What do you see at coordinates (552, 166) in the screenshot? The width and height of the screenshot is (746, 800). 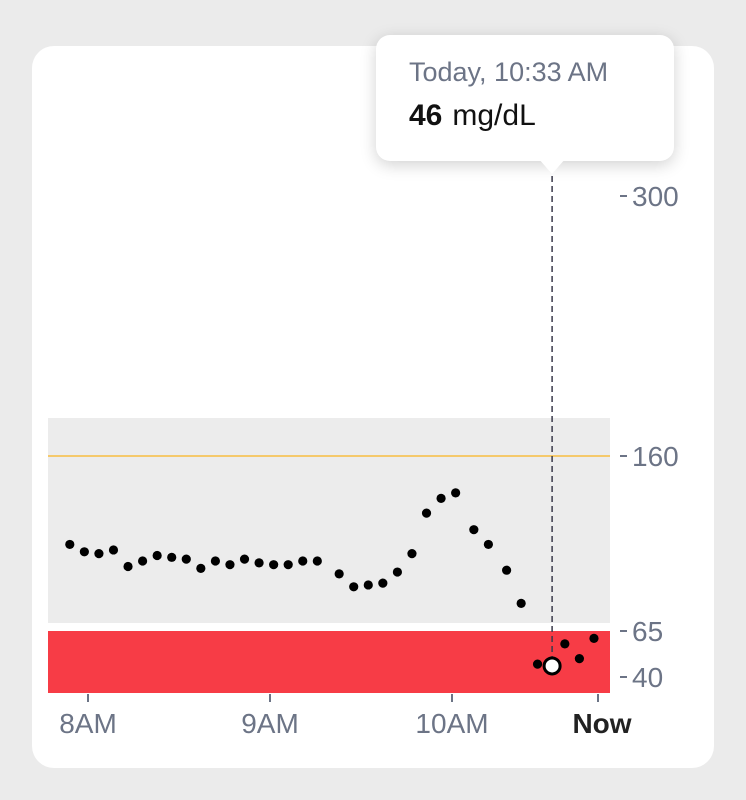 I see `tooltip-arrow` at bounding box center [552, 166].